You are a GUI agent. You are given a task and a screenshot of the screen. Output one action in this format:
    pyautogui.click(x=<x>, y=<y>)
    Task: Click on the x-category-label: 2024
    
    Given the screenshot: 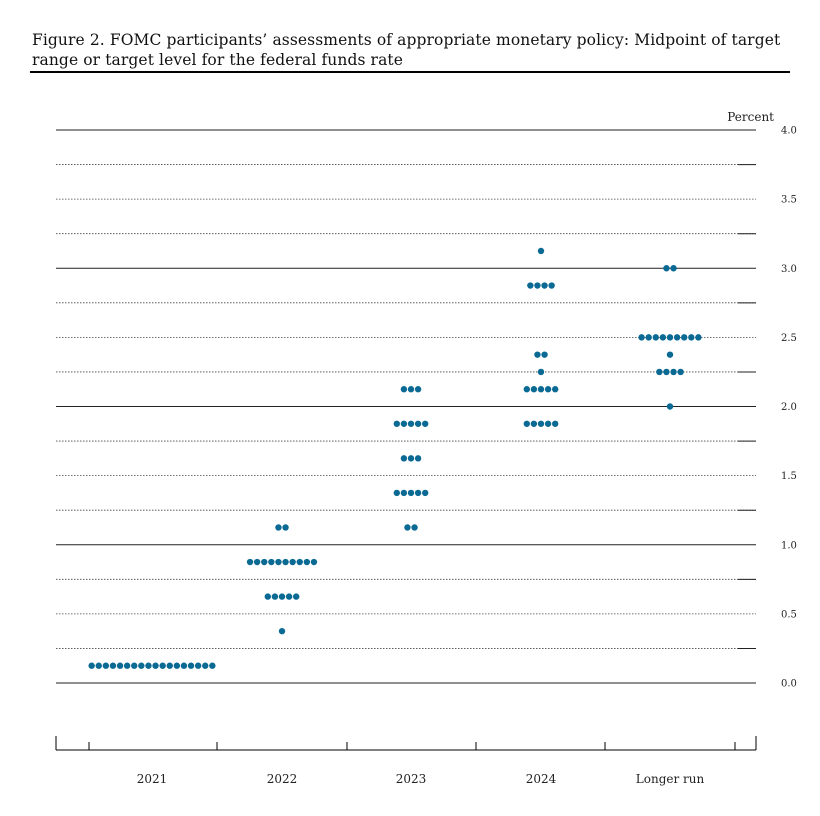 What is the action you would take?
    pyautogui.click(x=541, y=779)
    